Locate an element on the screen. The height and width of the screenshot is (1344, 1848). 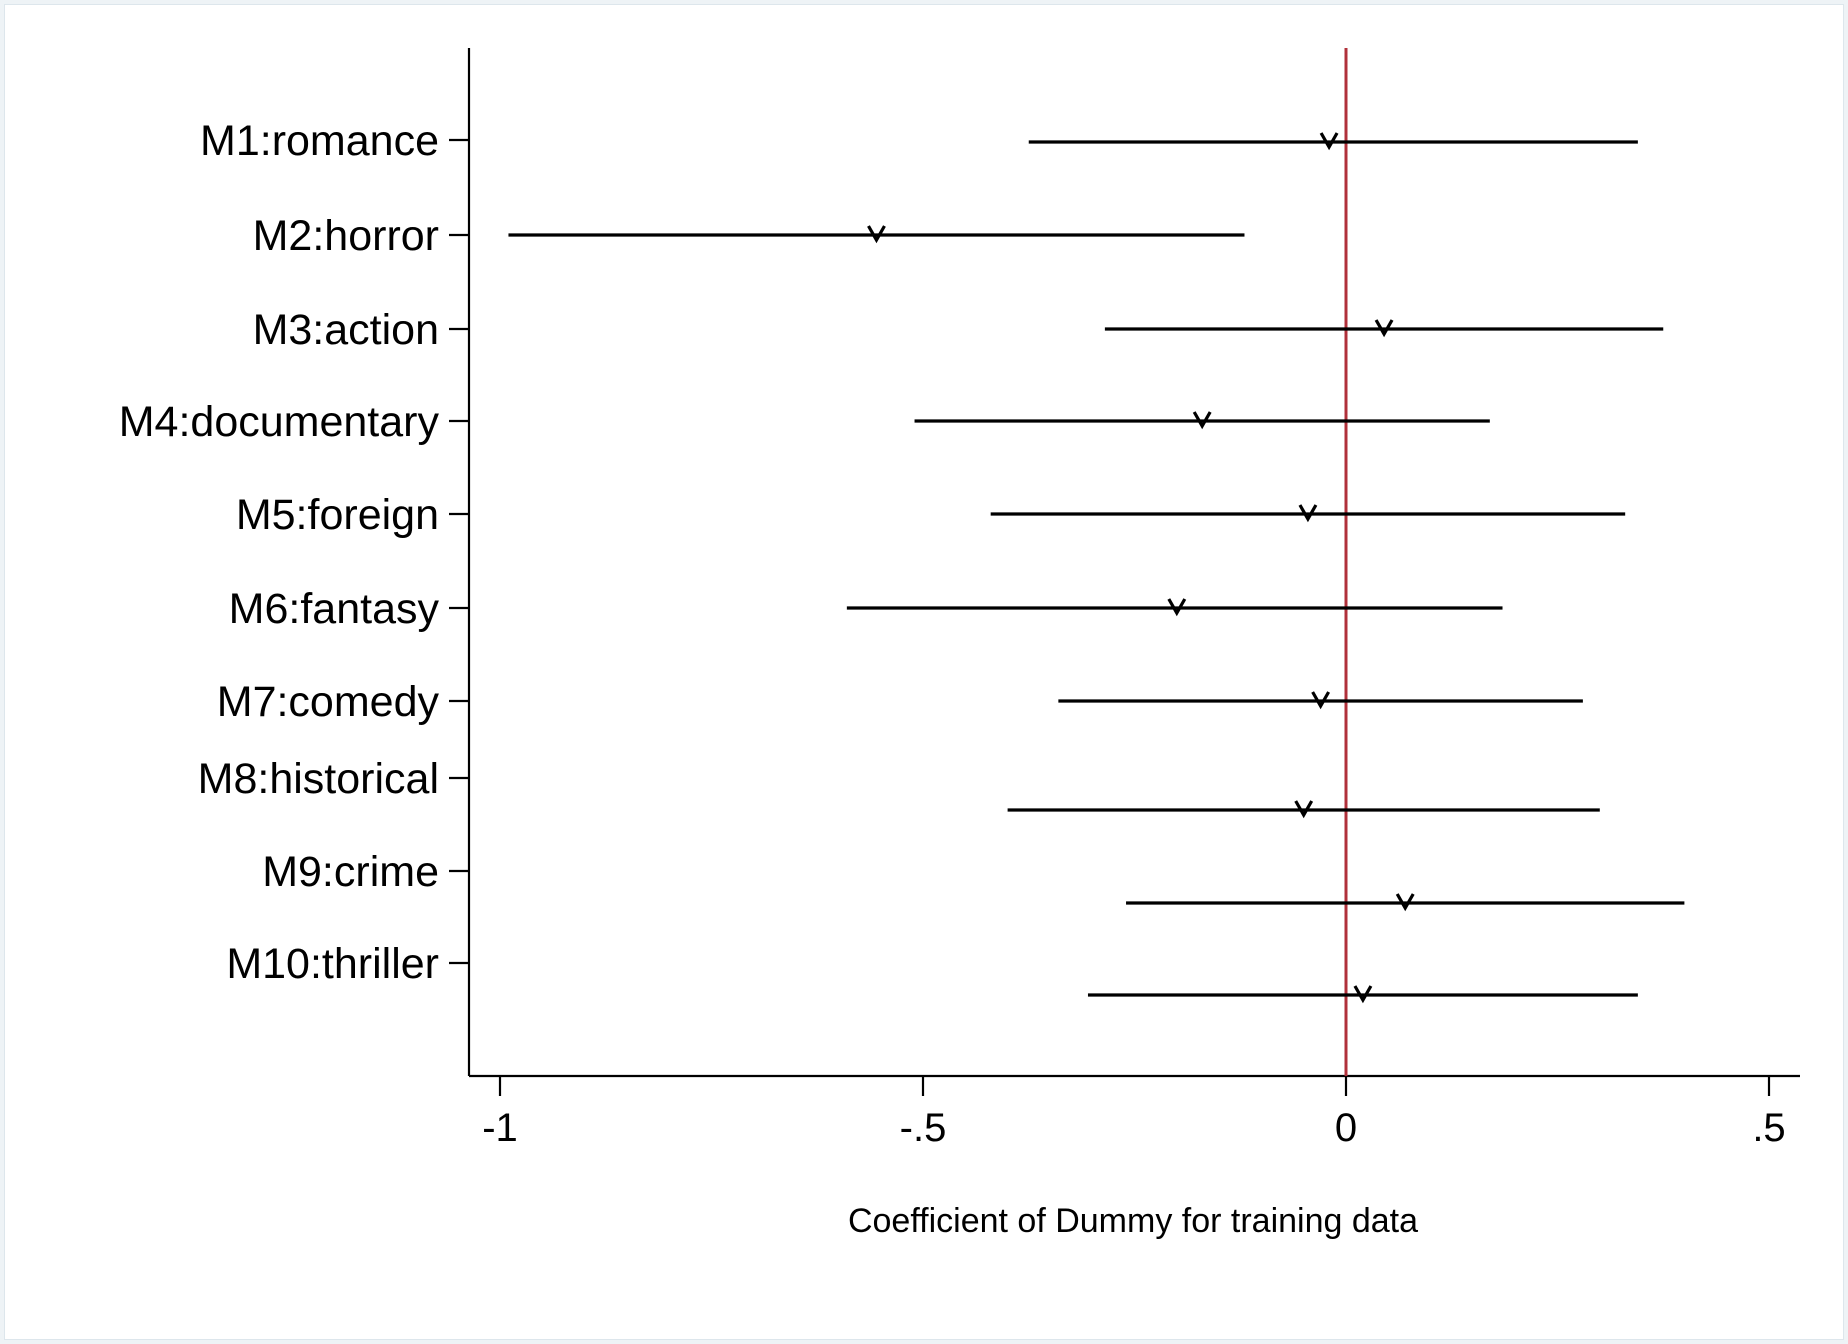
y-tick-label: M8:historical is located at coordinates (318, 779).